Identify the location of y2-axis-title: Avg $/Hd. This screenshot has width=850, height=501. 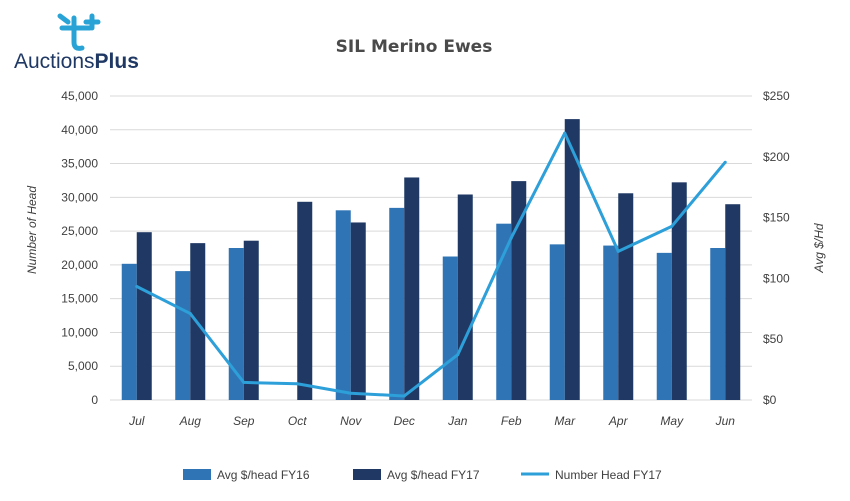
(819, 248).